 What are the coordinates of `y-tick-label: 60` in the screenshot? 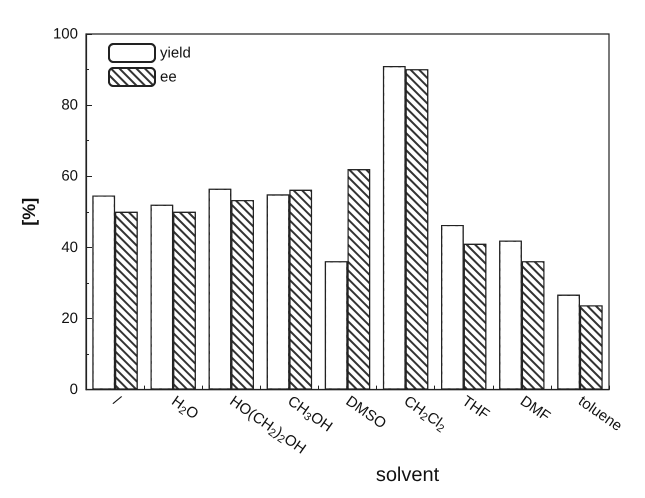 It's located at (69, 176).